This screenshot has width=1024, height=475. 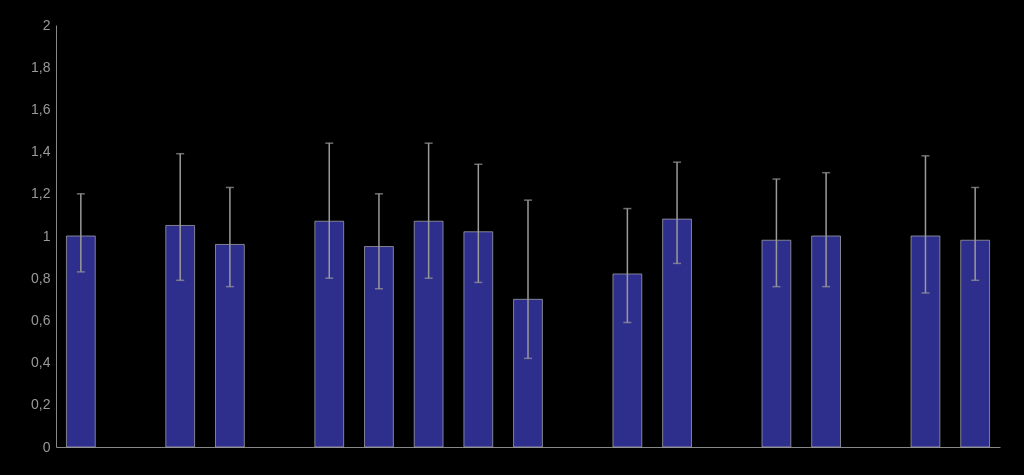 I want to click on y-tick-label: 2, so click(x=46, y=24).